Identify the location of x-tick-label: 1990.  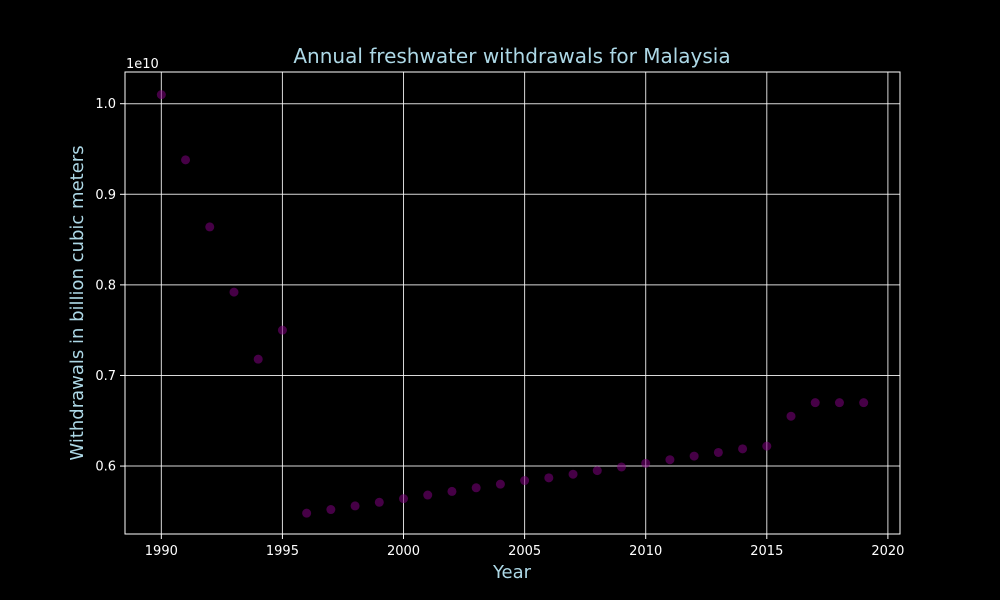
(161, 551).